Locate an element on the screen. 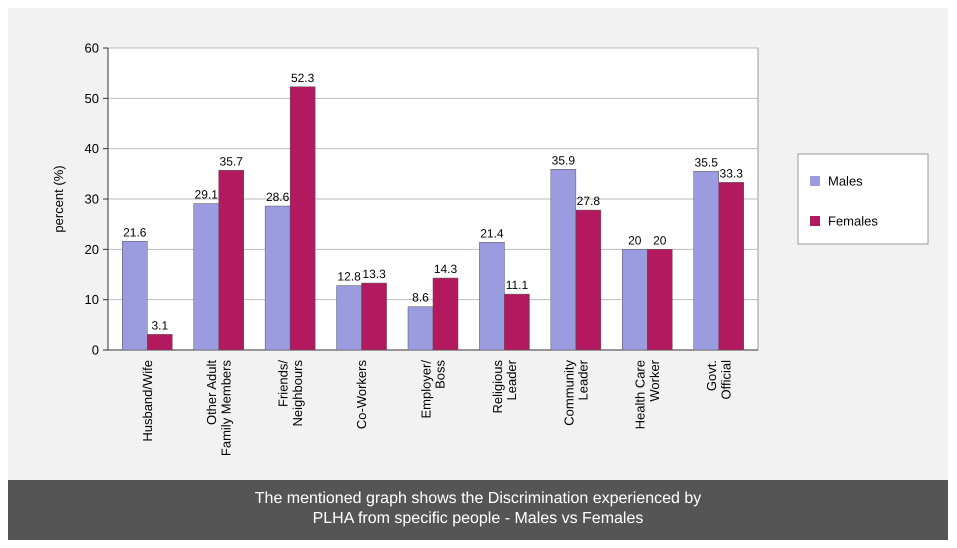 The height and width of the screenshot is (548, 957). y-tick-label: 20 is located at coordinates (91, 249).